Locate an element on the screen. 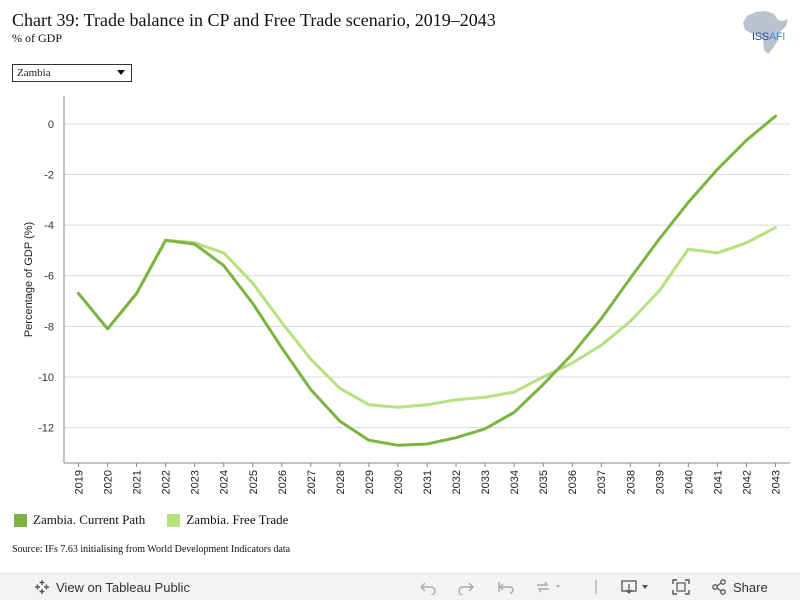 The image size is (800, 600). country-select-value: Zambia is located at coordinates (34, 73).